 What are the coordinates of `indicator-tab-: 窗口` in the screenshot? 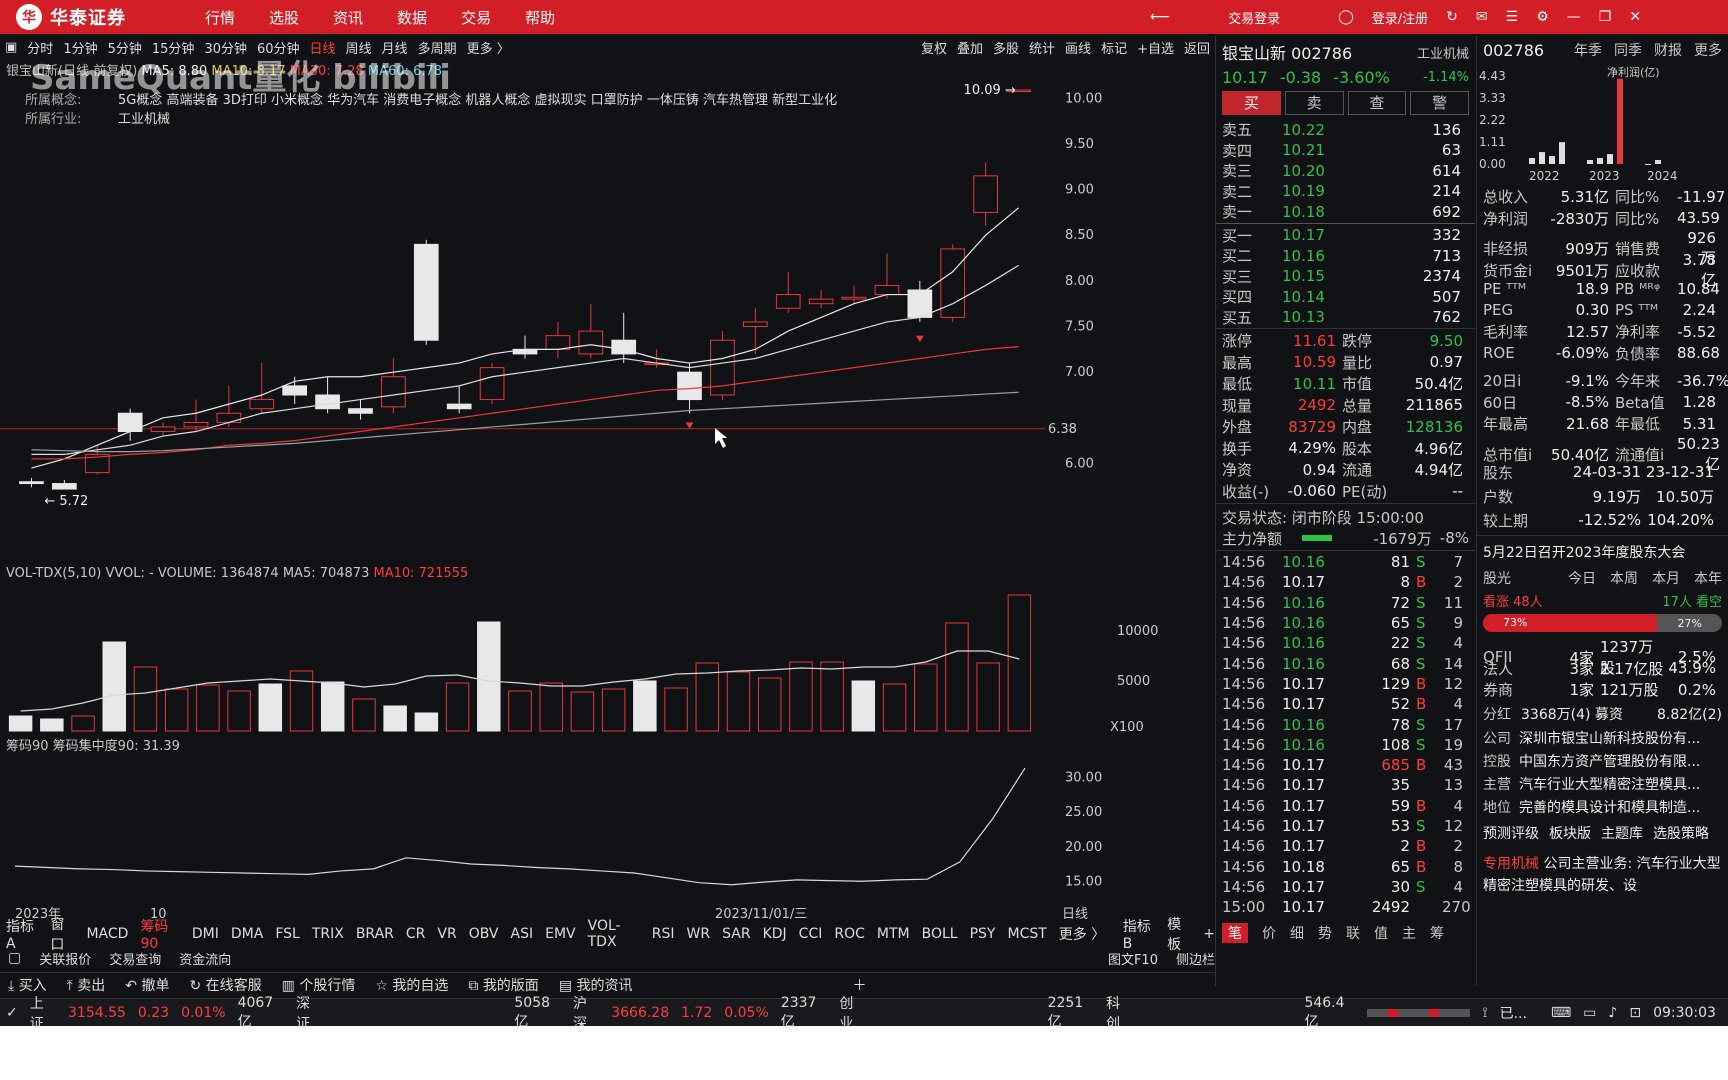 It's located at (57, 935).